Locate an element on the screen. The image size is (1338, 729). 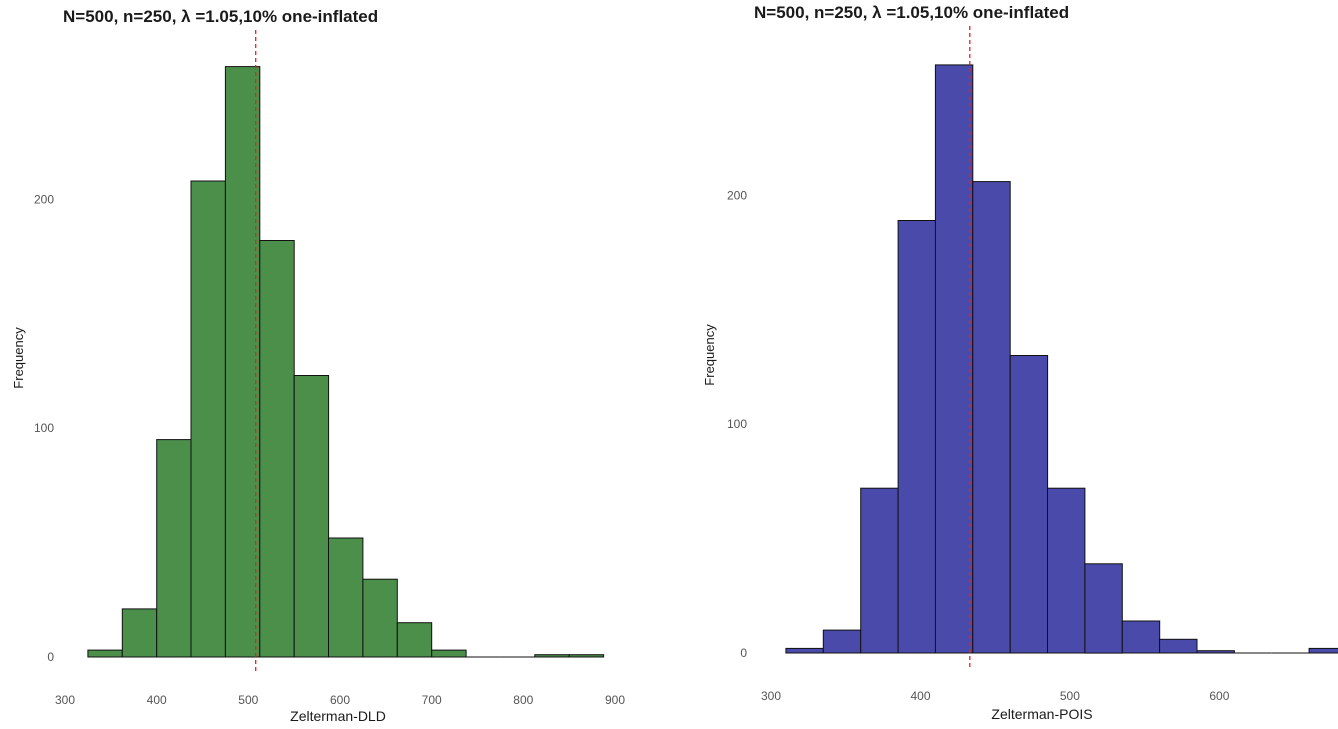
chart-title-dld: N=500, n=250, λ =1.05,10% one-inflated is located at coordinates (220, 16).